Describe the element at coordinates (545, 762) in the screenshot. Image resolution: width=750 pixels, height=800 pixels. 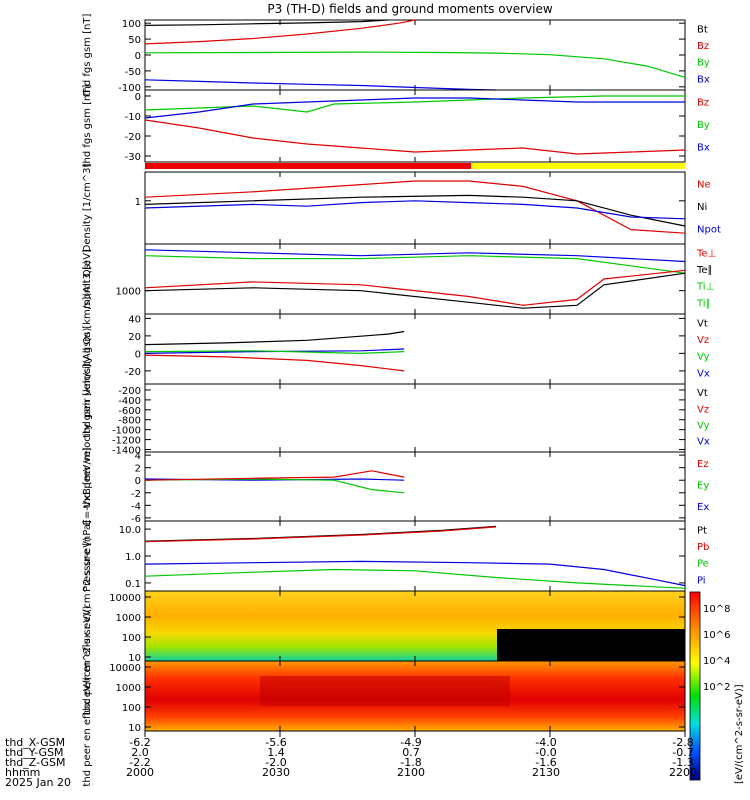
I see `footer-value: -1.6` at that location.